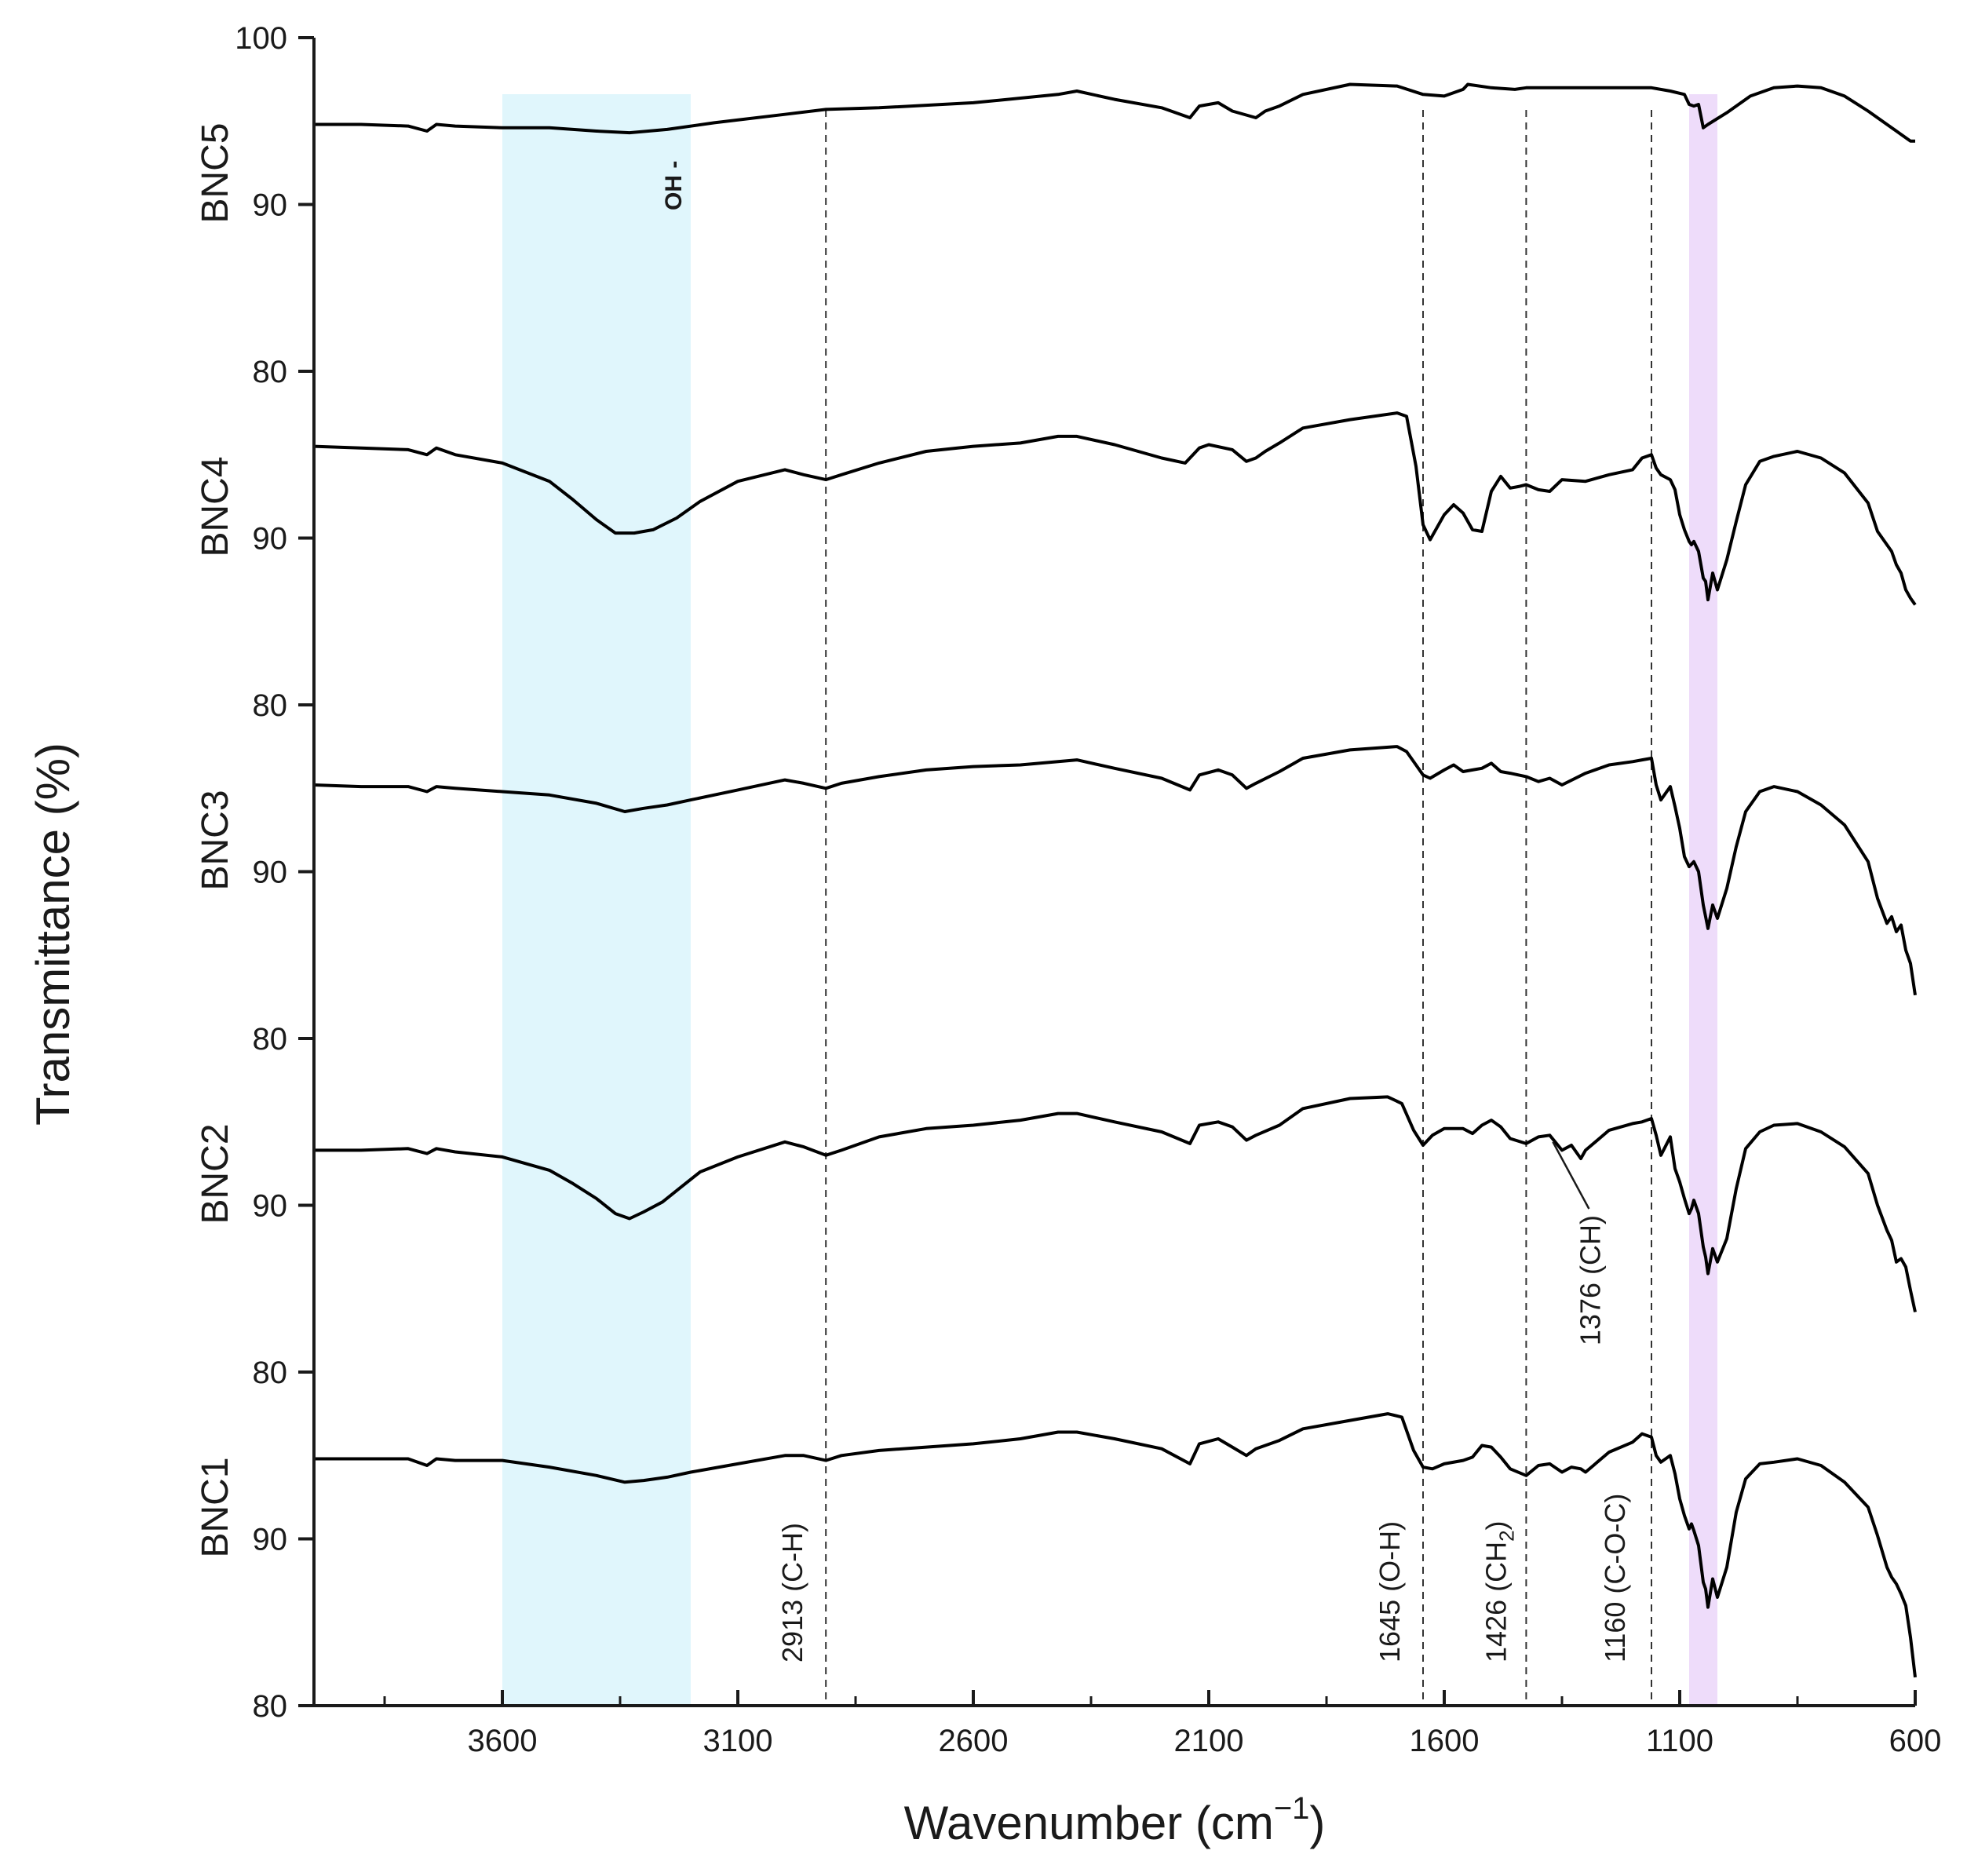  Describe the element at coordinates (1115, 871) in the screenshot. I see `series-line-bnc3` at that location.